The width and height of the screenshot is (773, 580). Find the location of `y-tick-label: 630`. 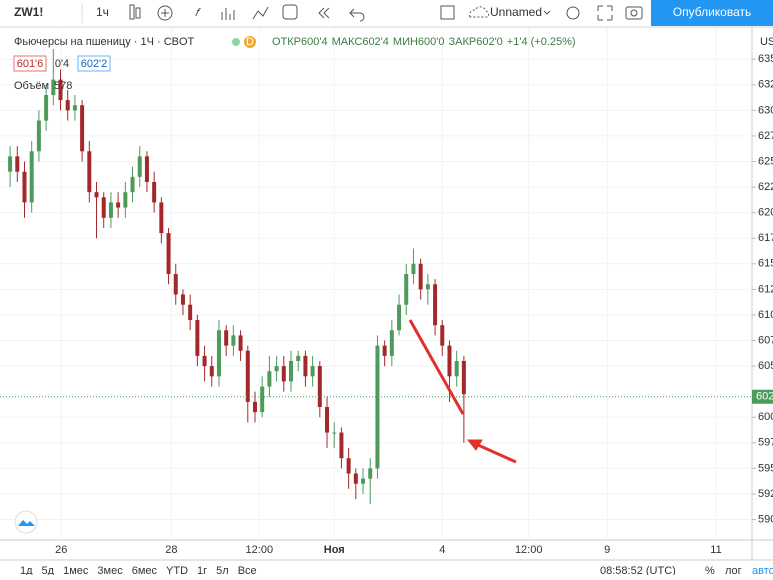

y-tick-label: 630 is located at coordinates (765, 110).